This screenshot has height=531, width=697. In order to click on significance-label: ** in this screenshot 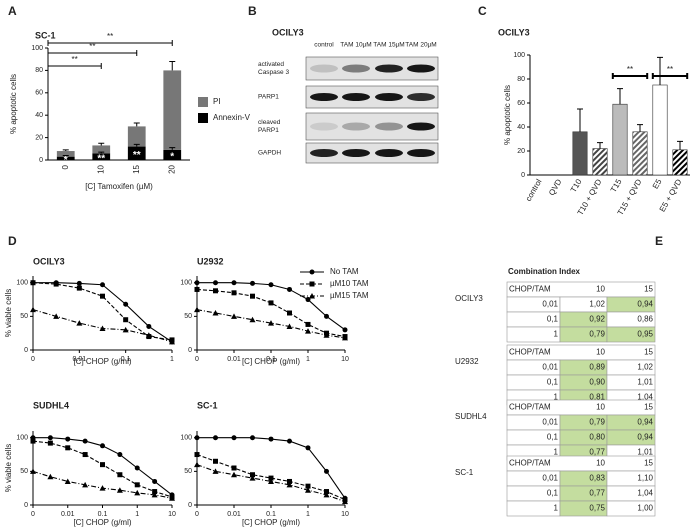, I will do `click(75, 59)`.